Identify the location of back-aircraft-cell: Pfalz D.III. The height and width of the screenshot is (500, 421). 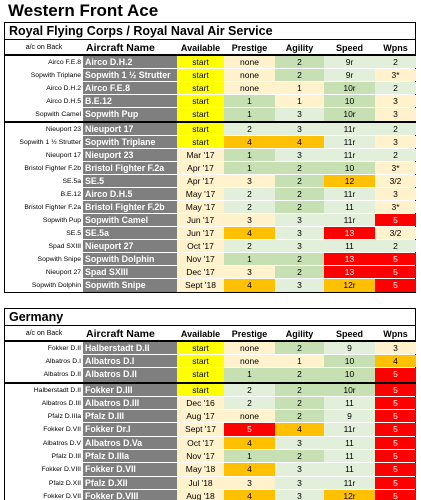
(44, 456).